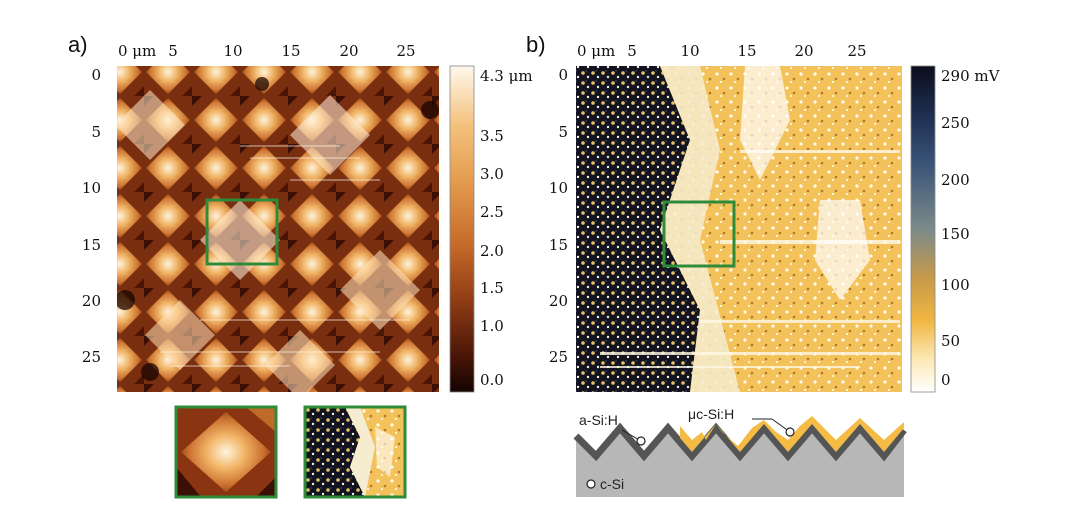  I want to click on panel-a-highlight-box, so click(242, 232).